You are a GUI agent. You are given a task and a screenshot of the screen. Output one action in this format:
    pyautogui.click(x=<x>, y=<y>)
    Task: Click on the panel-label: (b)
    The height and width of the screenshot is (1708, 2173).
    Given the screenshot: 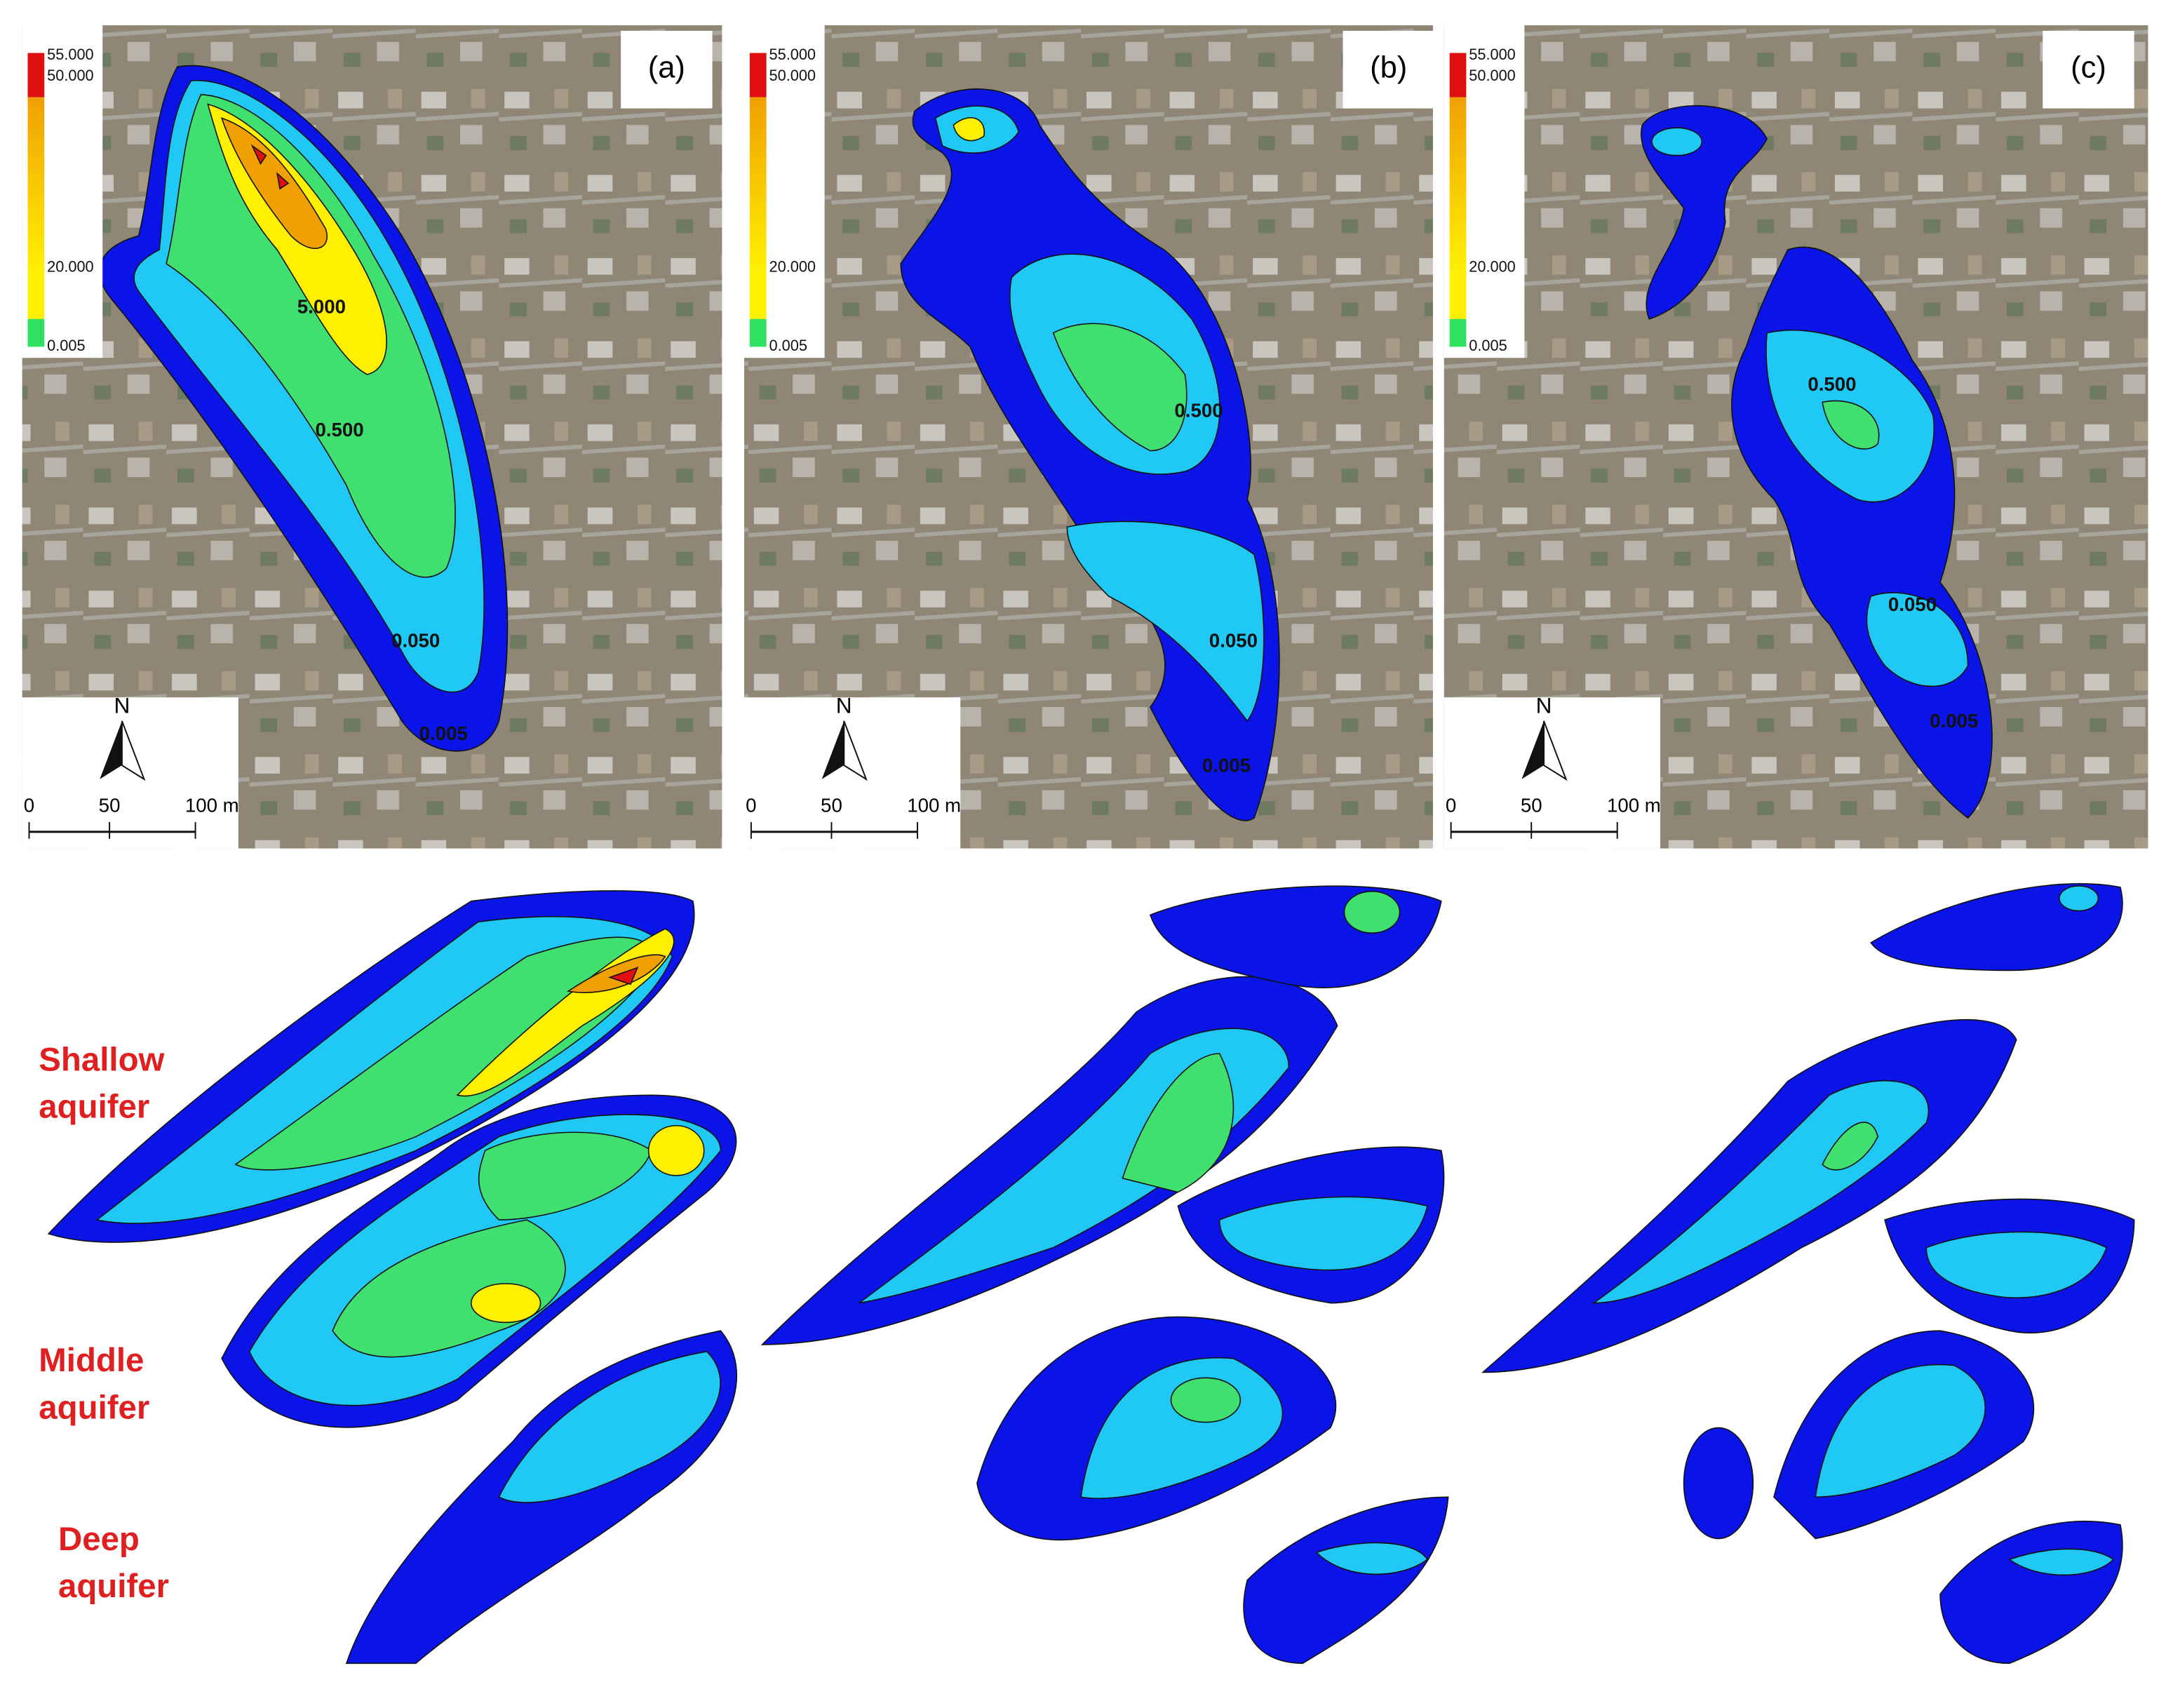 What is the action you would take?
    pyautogui.click(x=1388, y=68)
    